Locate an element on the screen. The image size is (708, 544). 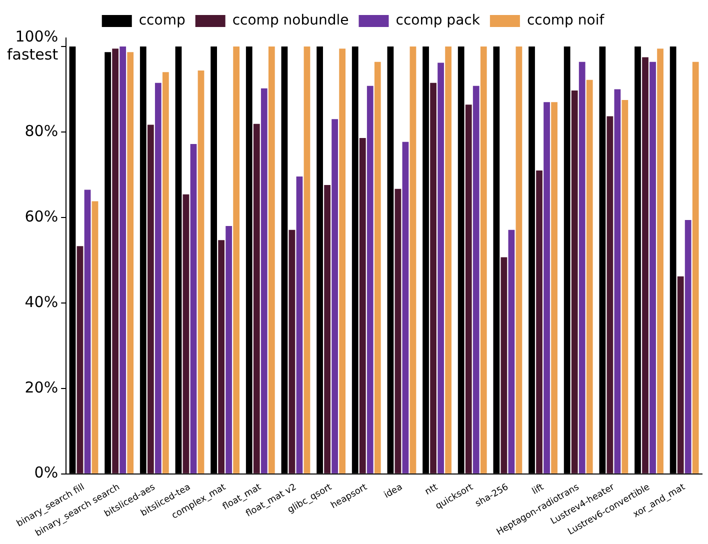
legend-label: ccomp pack is located at coordinates (438, 20).